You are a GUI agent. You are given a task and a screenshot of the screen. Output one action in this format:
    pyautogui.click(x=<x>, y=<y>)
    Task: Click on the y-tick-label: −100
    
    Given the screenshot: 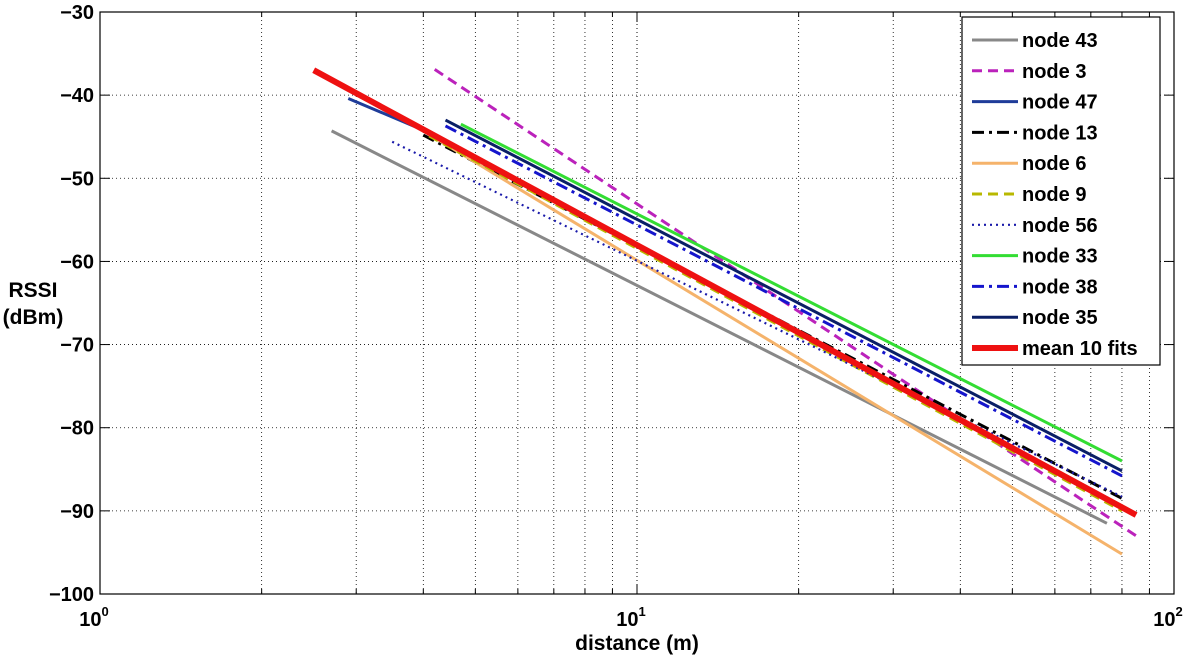 What is the action you would take?
    pyautogui.click(x=71, y=595)
    